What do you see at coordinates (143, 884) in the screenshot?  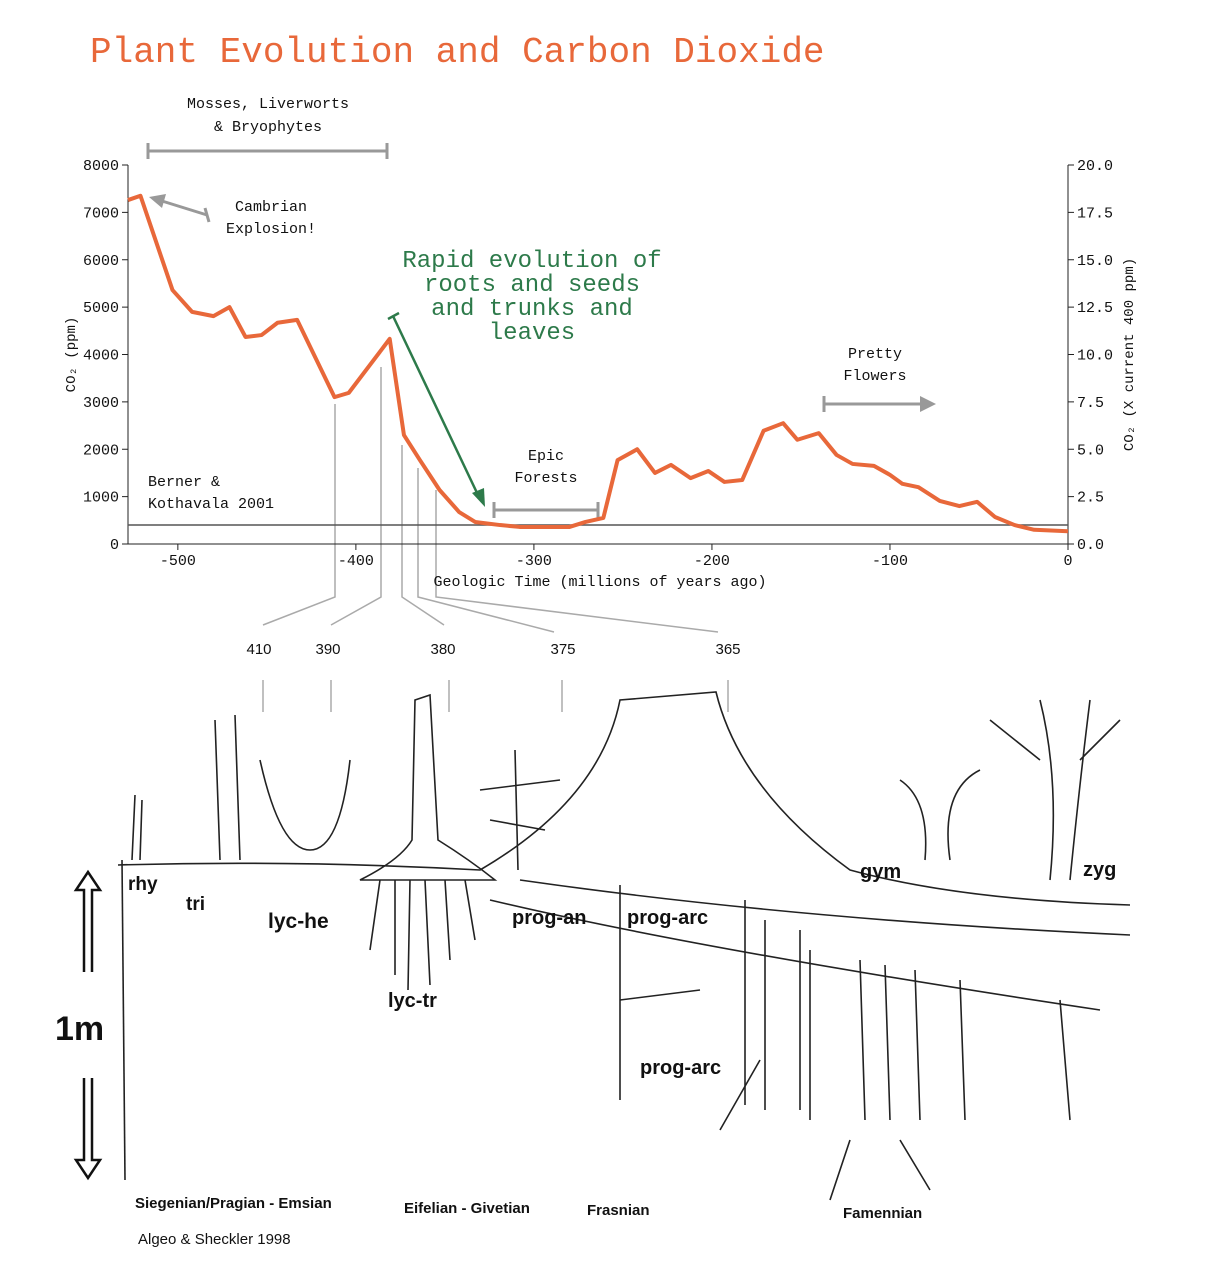 I see `plant-label: rhy` at bounding box center [143, 884].